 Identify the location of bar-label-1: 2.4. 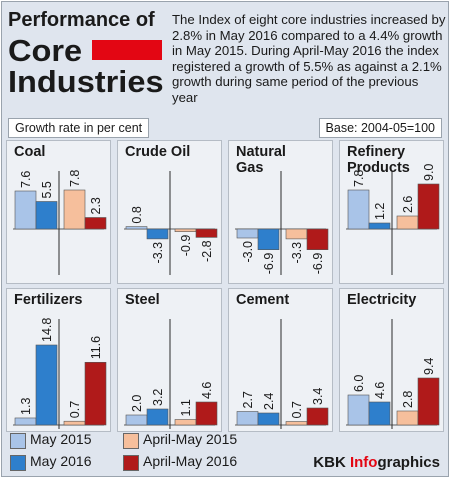
(269, 401).